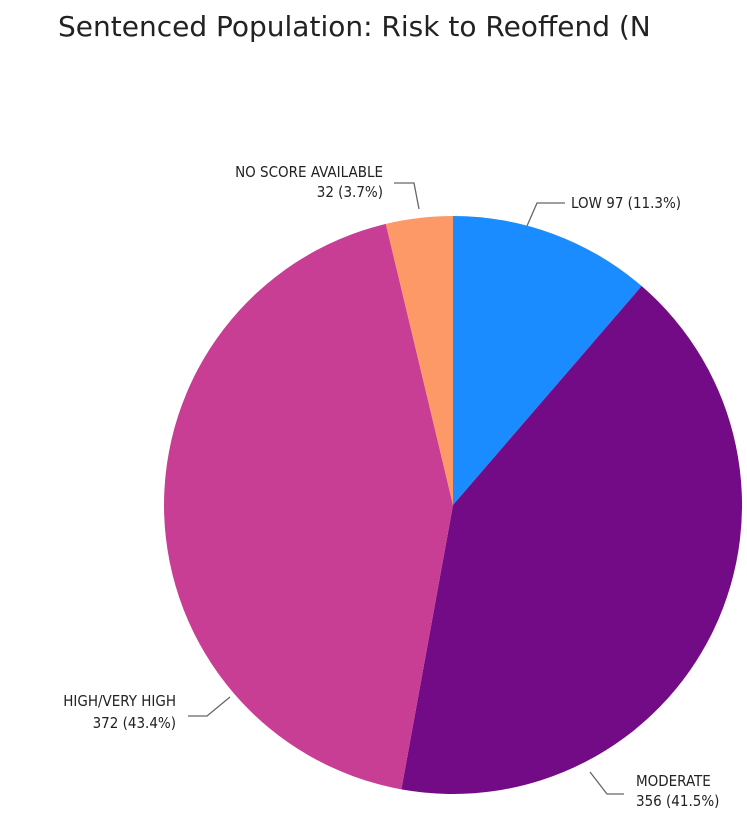  What do you see at coordinates (350, 192) in the screenshot?
I see `slice-value-label: 32 (3.7%)` at bounding box center [350, 192].